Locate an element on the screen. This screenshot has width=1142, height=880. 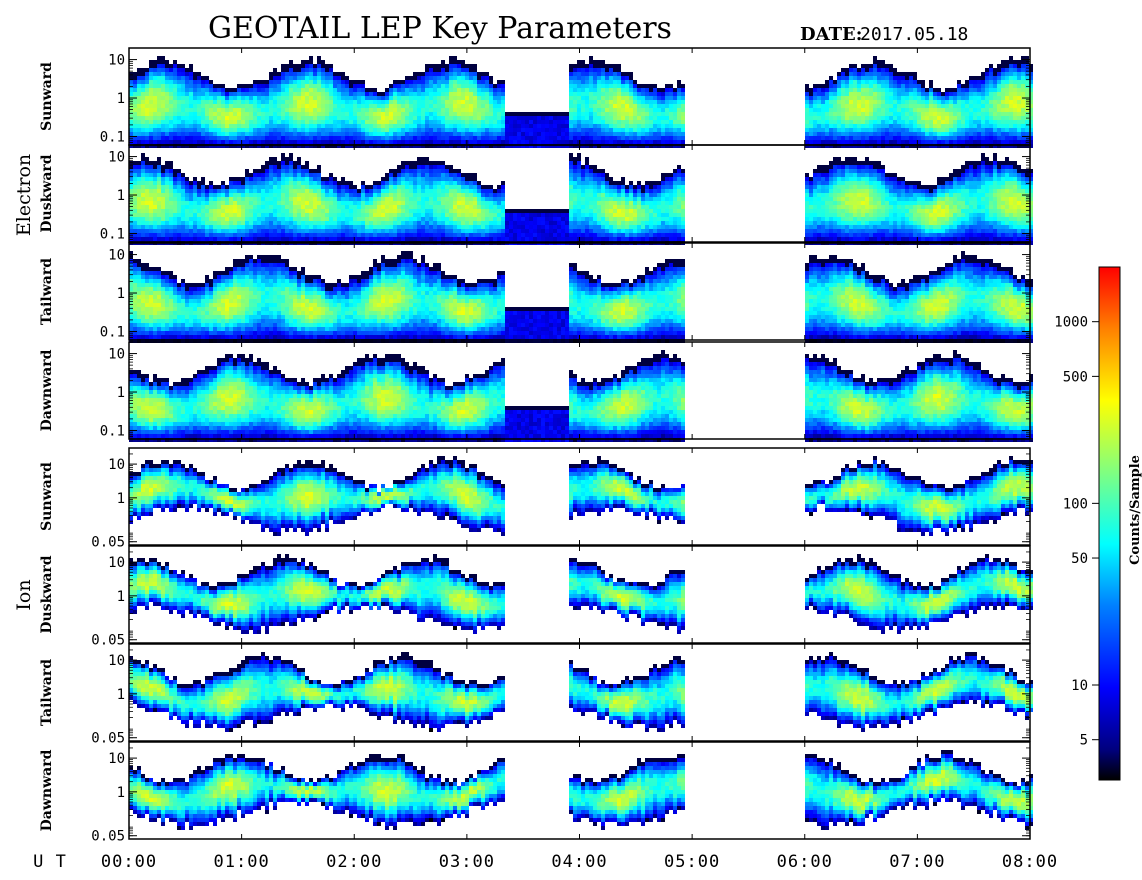
panel-label-ion-sunward: Sunward is located at coordinates (47, 496).